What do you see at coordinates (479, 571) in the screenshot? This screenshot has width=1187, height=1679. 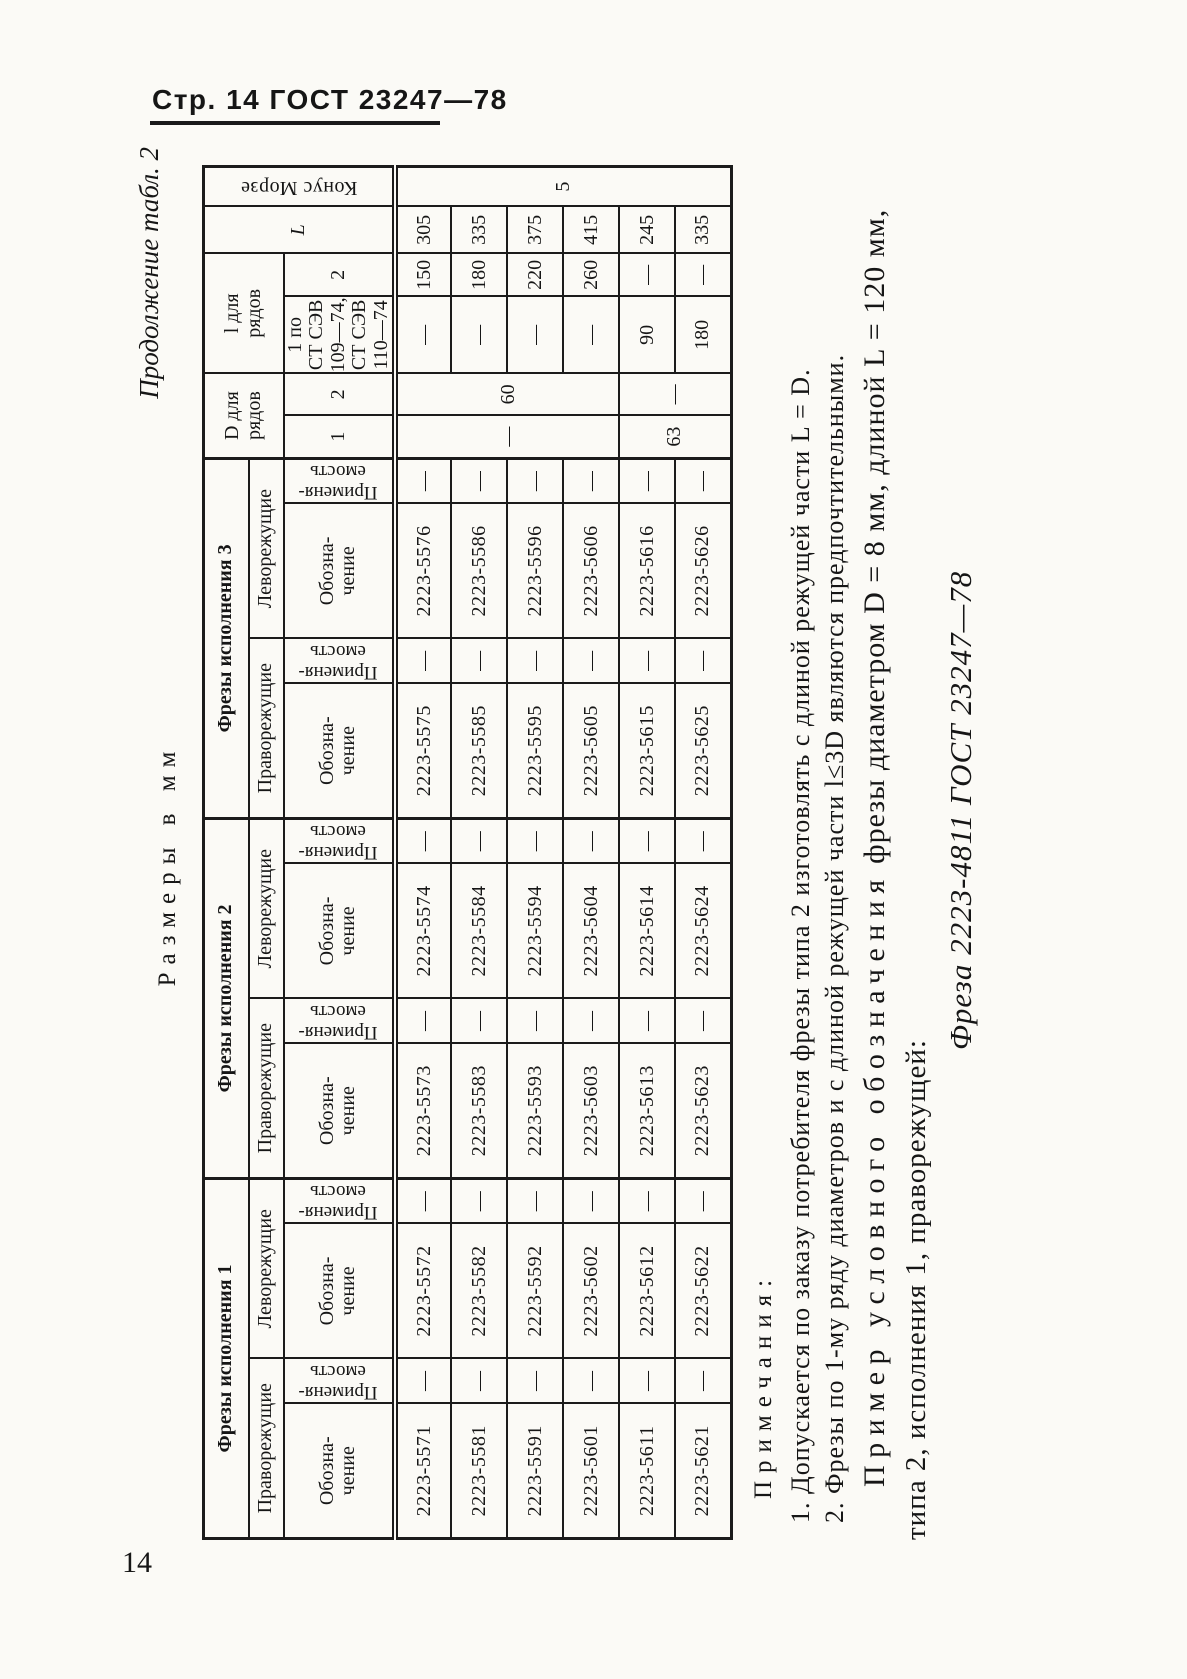 I see `designation-cell: 2223-5586` at bounding box center [479, 571].